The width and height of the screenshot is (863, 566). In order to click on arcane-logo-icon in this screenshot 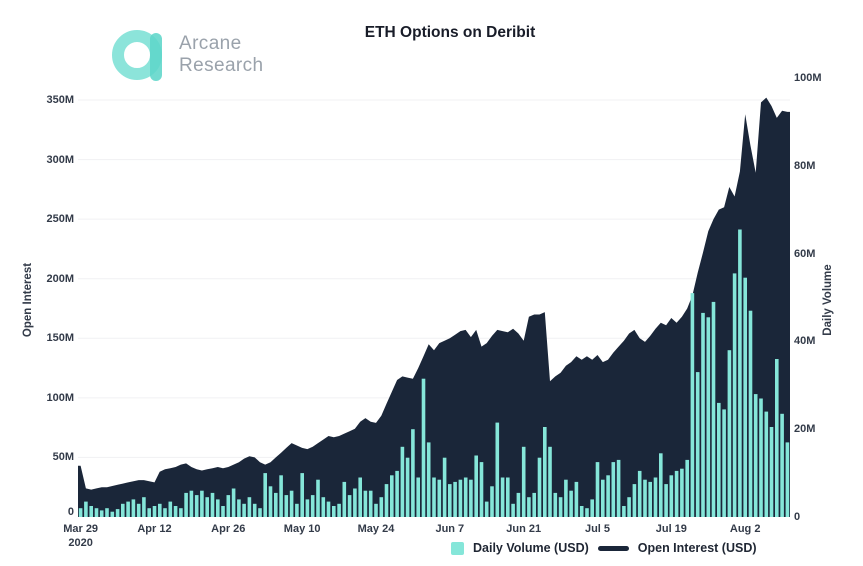, I will do `click(137, 55)`.